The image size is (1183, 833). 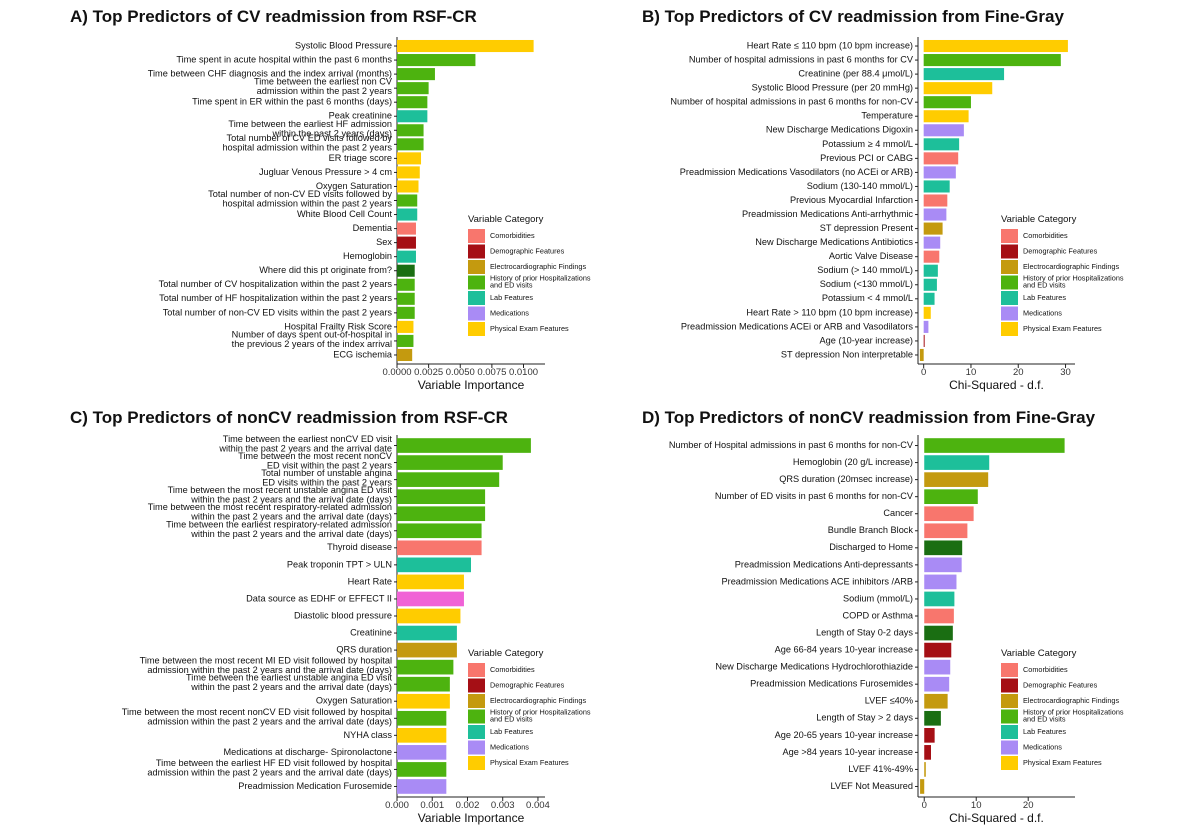 What do you see at coordinates (867, 144) in the screenshot?
I see `y-tick-label: Potassium ≥ 4 mmol/L` at bounding box center [867, 144].